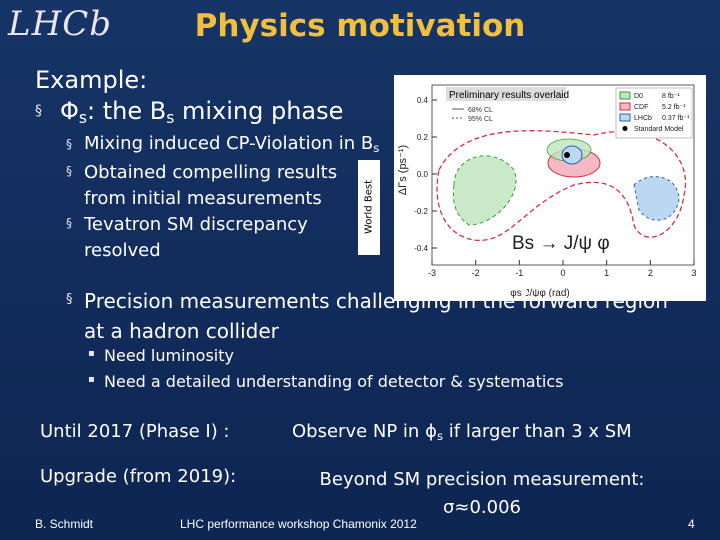 This screenshot has height=540, width=720. What do you see at coordinates (135, 431) in the screenshot?
I see `goal-when: Until 2017 (Phase I) :` at bounding box center [135, 431].